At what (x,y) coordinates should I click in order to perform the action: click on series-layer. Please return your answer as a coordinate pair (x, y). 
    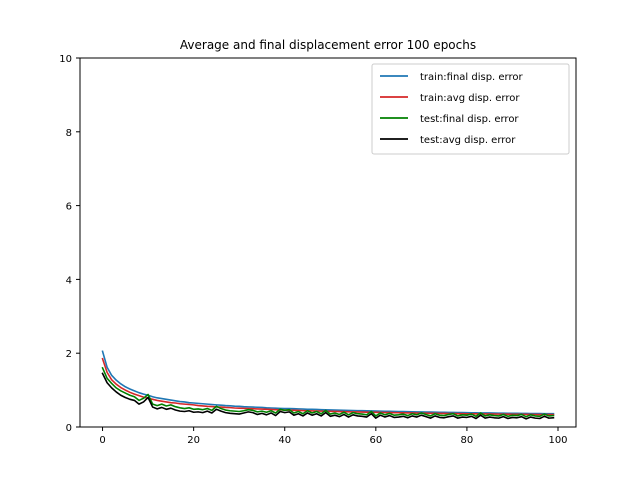
    Looking at the image, I should click on (328, 385).